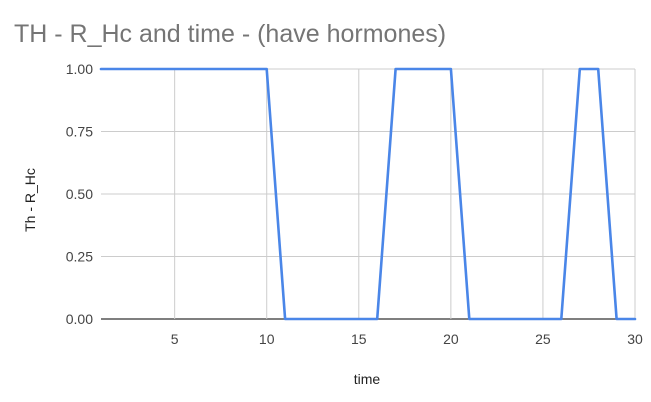 This screenshot has height=402, width=651. What do you see at coordinates (367, 379) in the screenshot?
I see `x-axis-title: time` at bounding box center [367, 379].